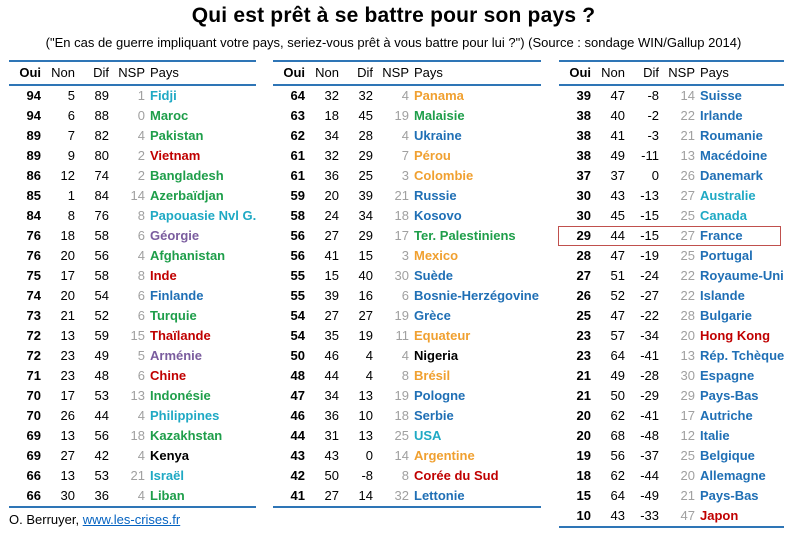 This screenshot has height=533, width=787. I want to click on cell-pays: Equateur, so click(442, 335).